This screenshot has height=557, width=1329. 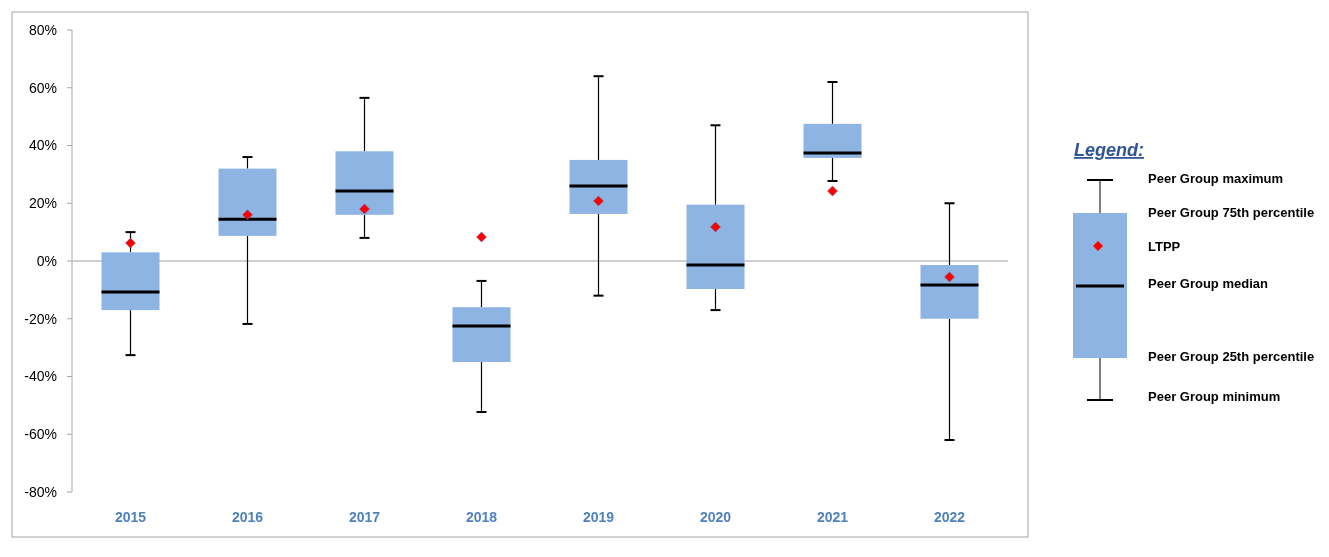 I want to click on y-tick-label: -80%, so click(x=40, y=491).